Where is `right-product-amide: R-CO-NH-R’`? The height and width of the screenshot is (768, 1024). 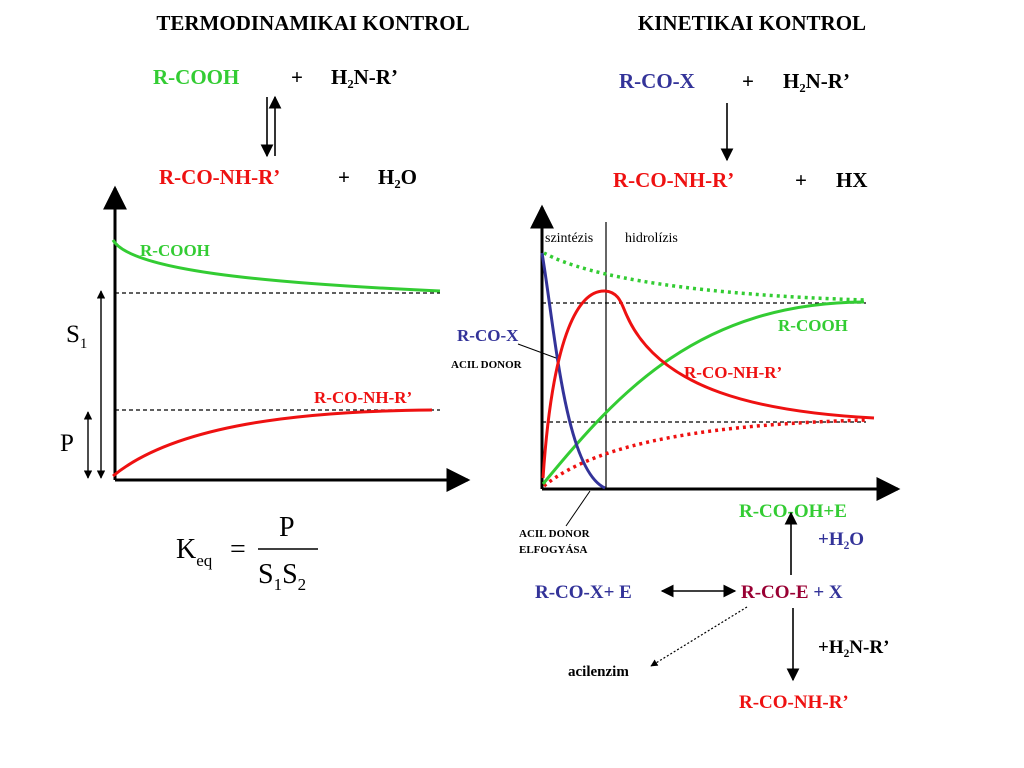 right-product-amide: R-CO-NH-R’ is located at coordinates (673, 180).